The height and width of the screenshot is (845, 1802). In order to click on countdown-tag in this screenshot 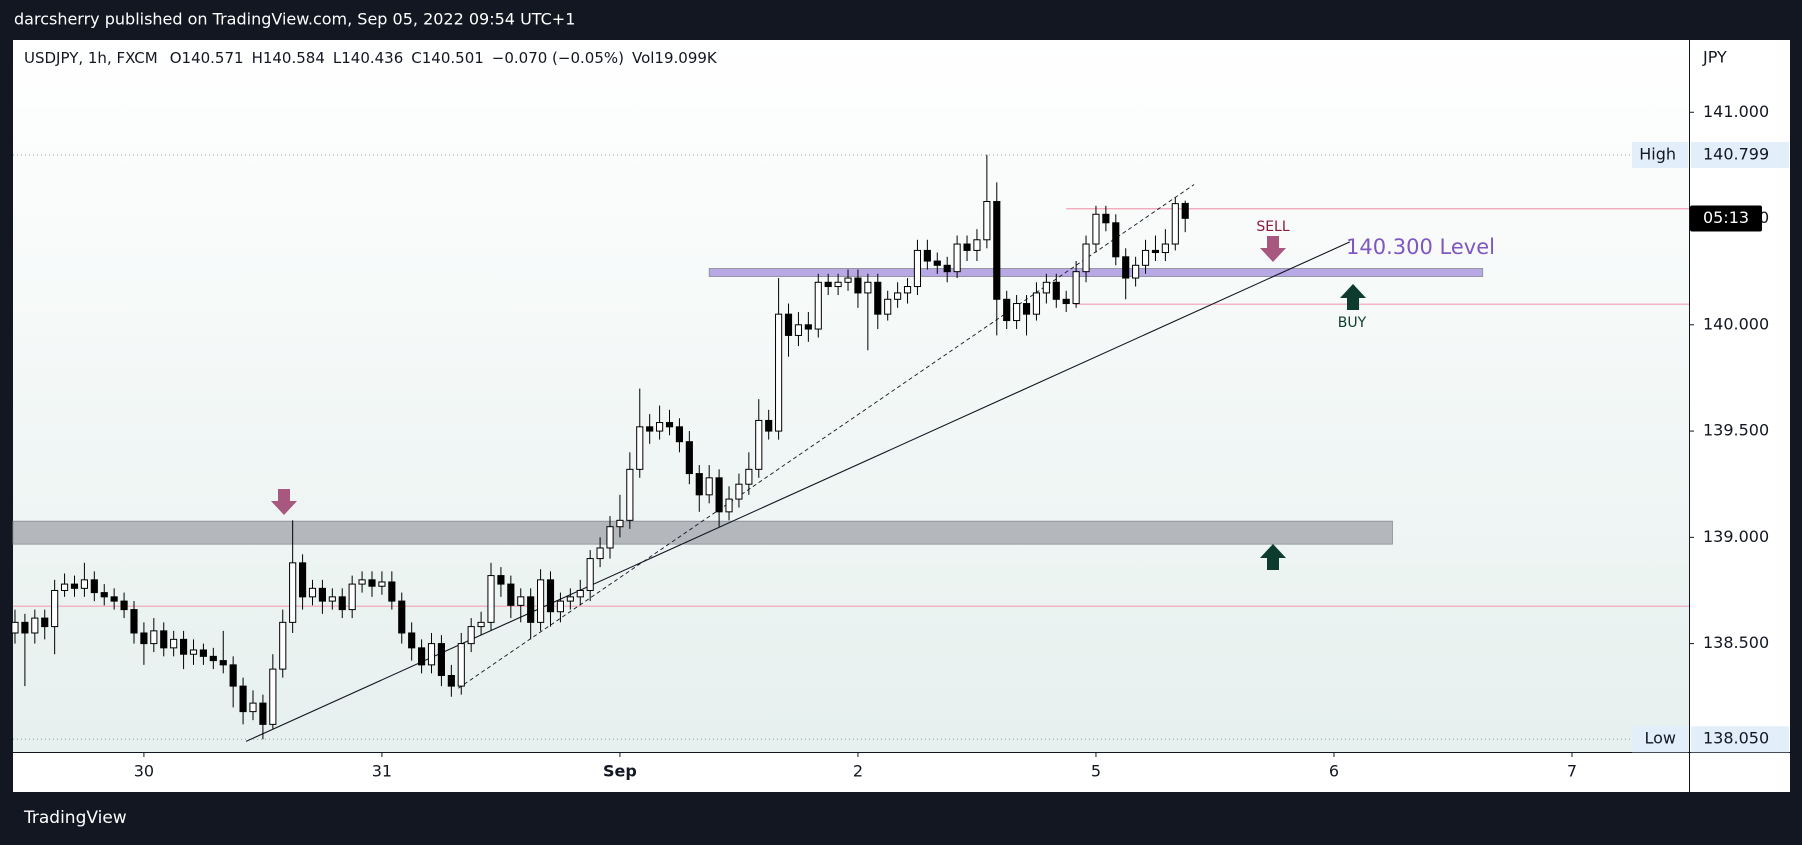, I will do `click(1726, 218)`.